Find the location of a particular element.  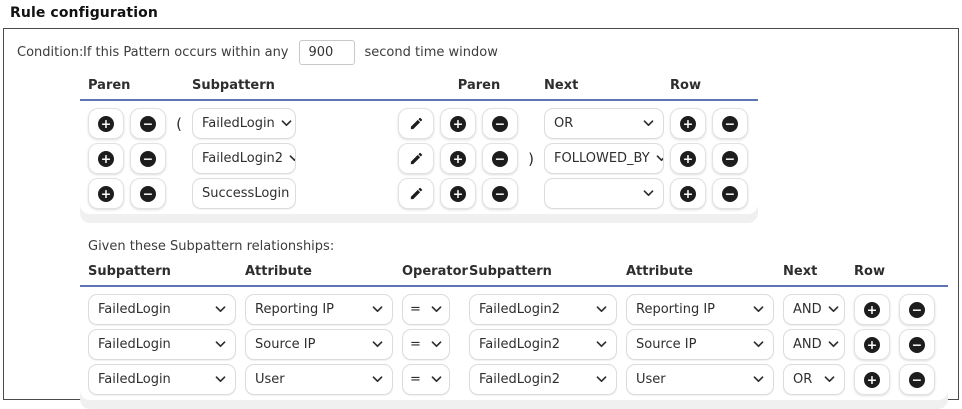

attribute-b-value: Reporting IP is located at coordinates (676, 309).